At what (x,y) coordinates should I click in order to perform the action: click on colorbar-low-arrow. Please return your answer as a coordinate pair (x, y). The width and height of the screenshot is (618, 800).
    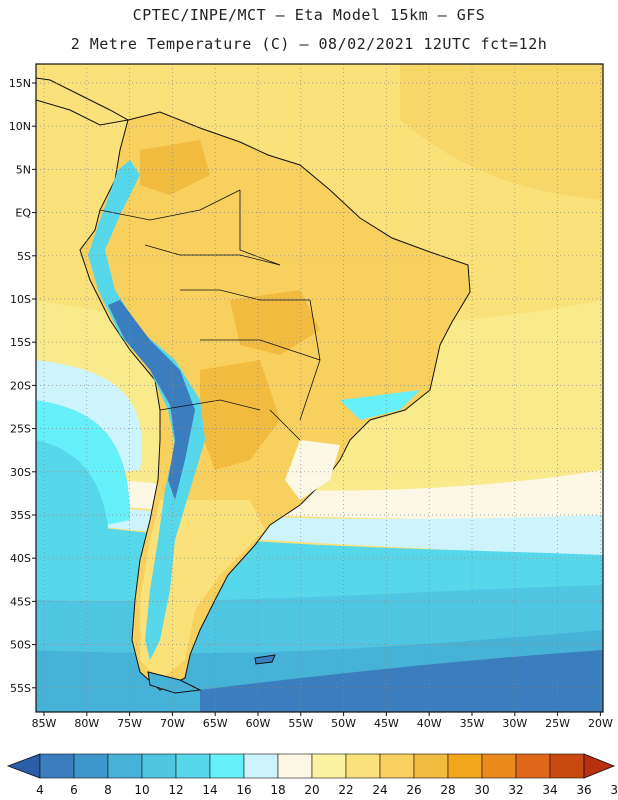
    Looking at the image, I should click on (23, 766).